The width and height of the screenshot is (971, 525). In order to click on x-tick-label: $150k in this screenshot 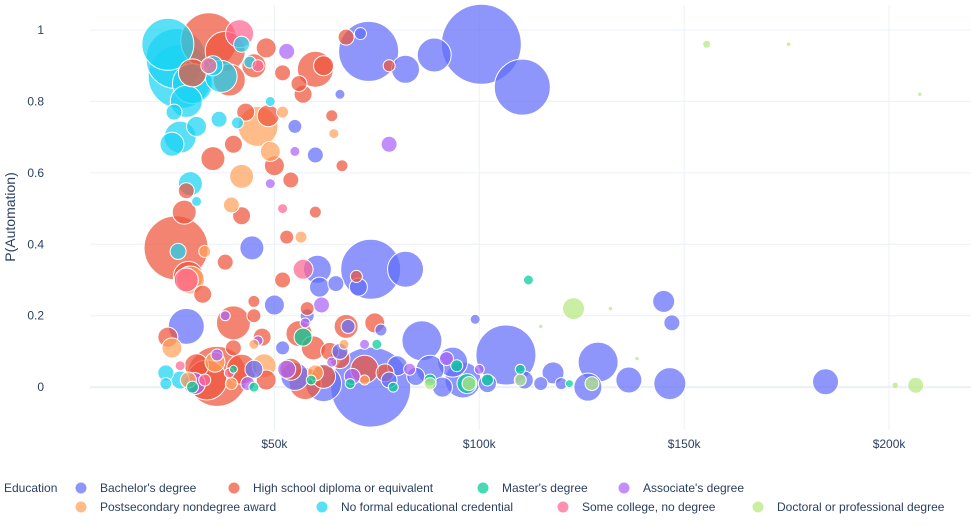, I will do `click(685, 444)`.